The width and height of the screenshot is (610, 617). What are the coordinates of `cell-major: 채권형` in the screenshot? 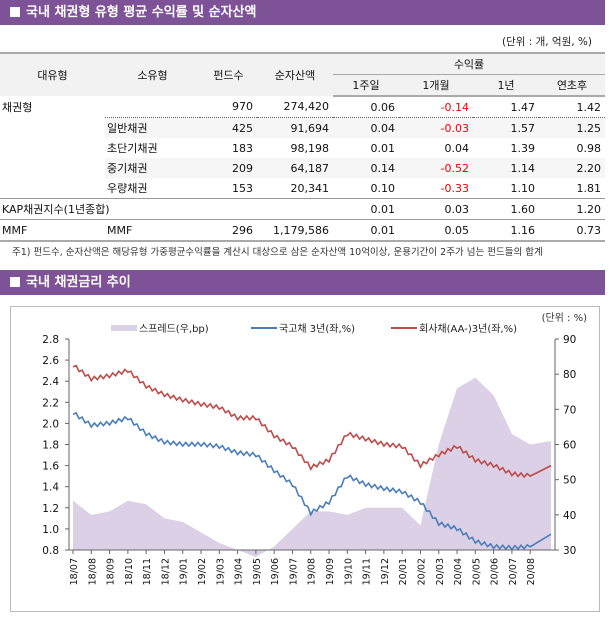 It's located at (17, 107).